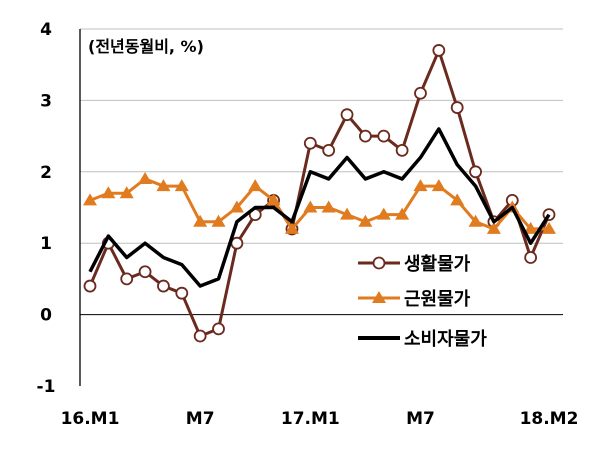 Image resolution: width=600 pixels, height=453 pixels. What do you see at coordinates (437, 264) in the screenshot?
I see `legend-label: 생활물가` at bounding box center [437, 264].